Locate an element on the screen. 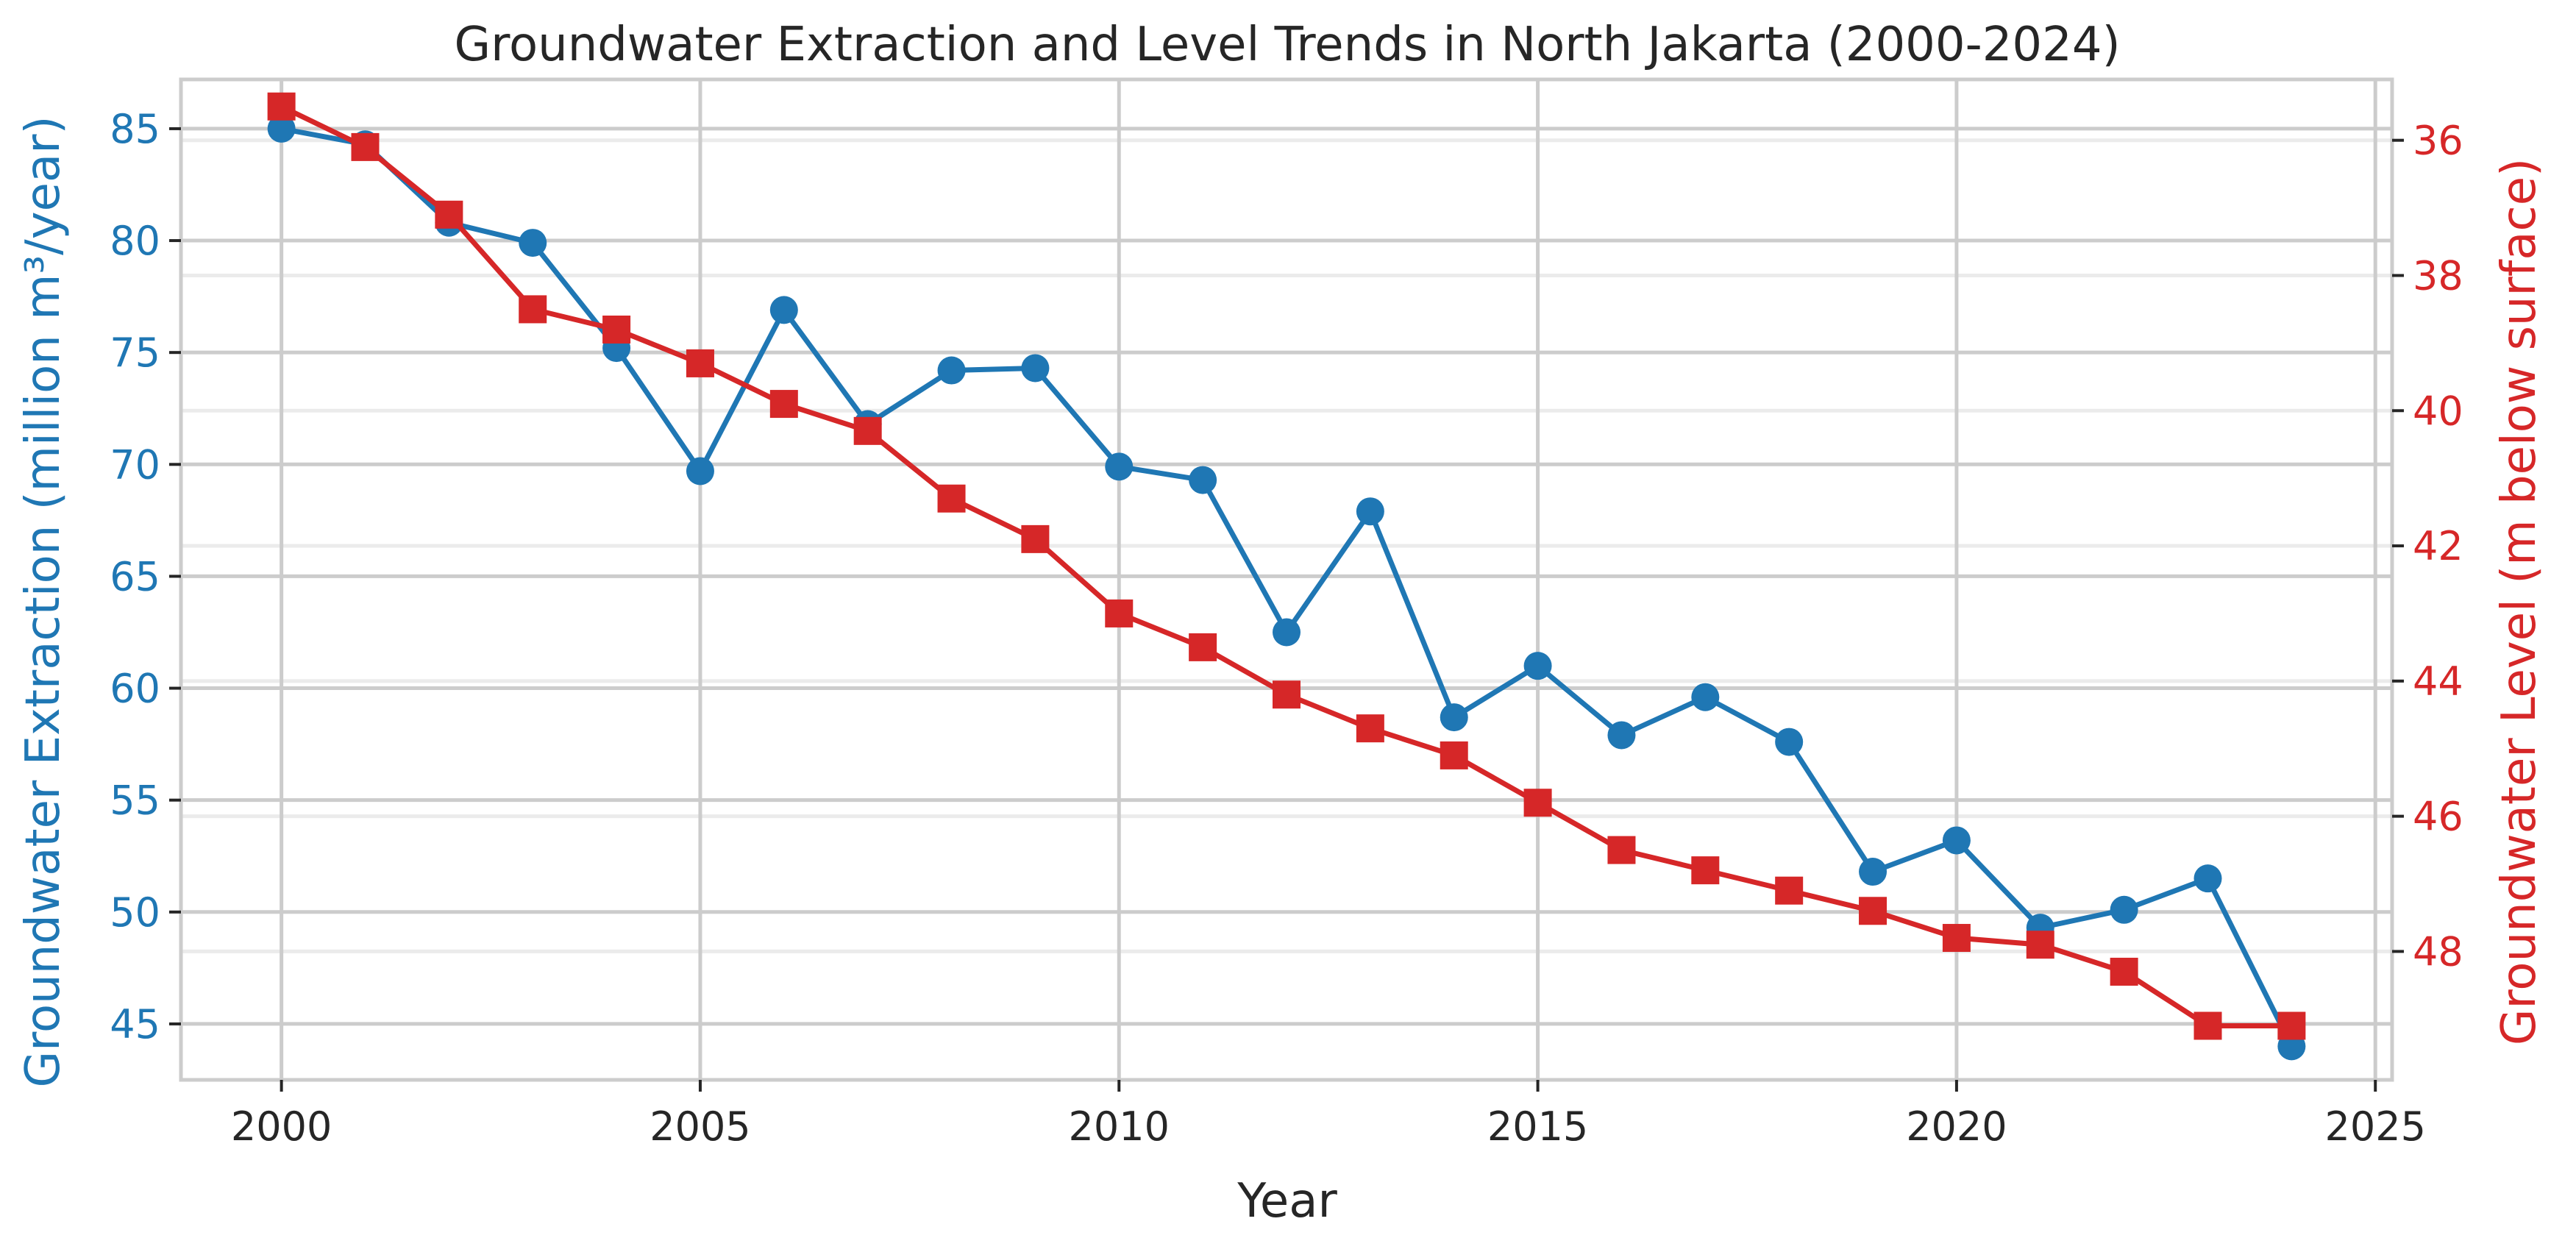 The height and width of the screenshot is (1252, 2576). x-axis: 2000 2005 2010 2015 2020 2025 is located at coordinates (1328, 1115).